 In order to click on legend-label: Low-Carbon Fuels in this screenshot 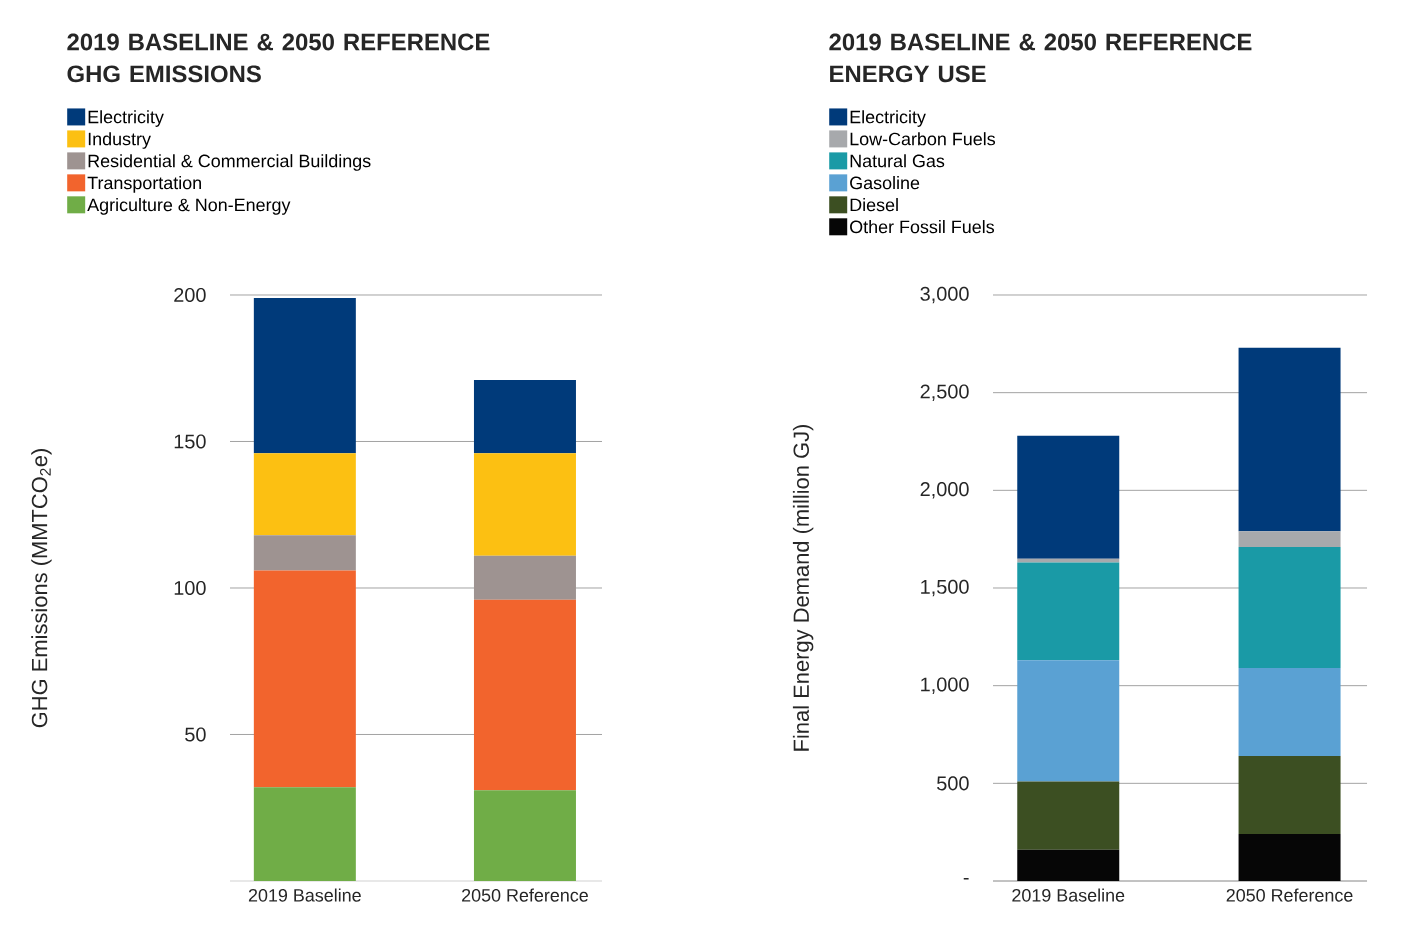, I will do `click(923, 139)`.